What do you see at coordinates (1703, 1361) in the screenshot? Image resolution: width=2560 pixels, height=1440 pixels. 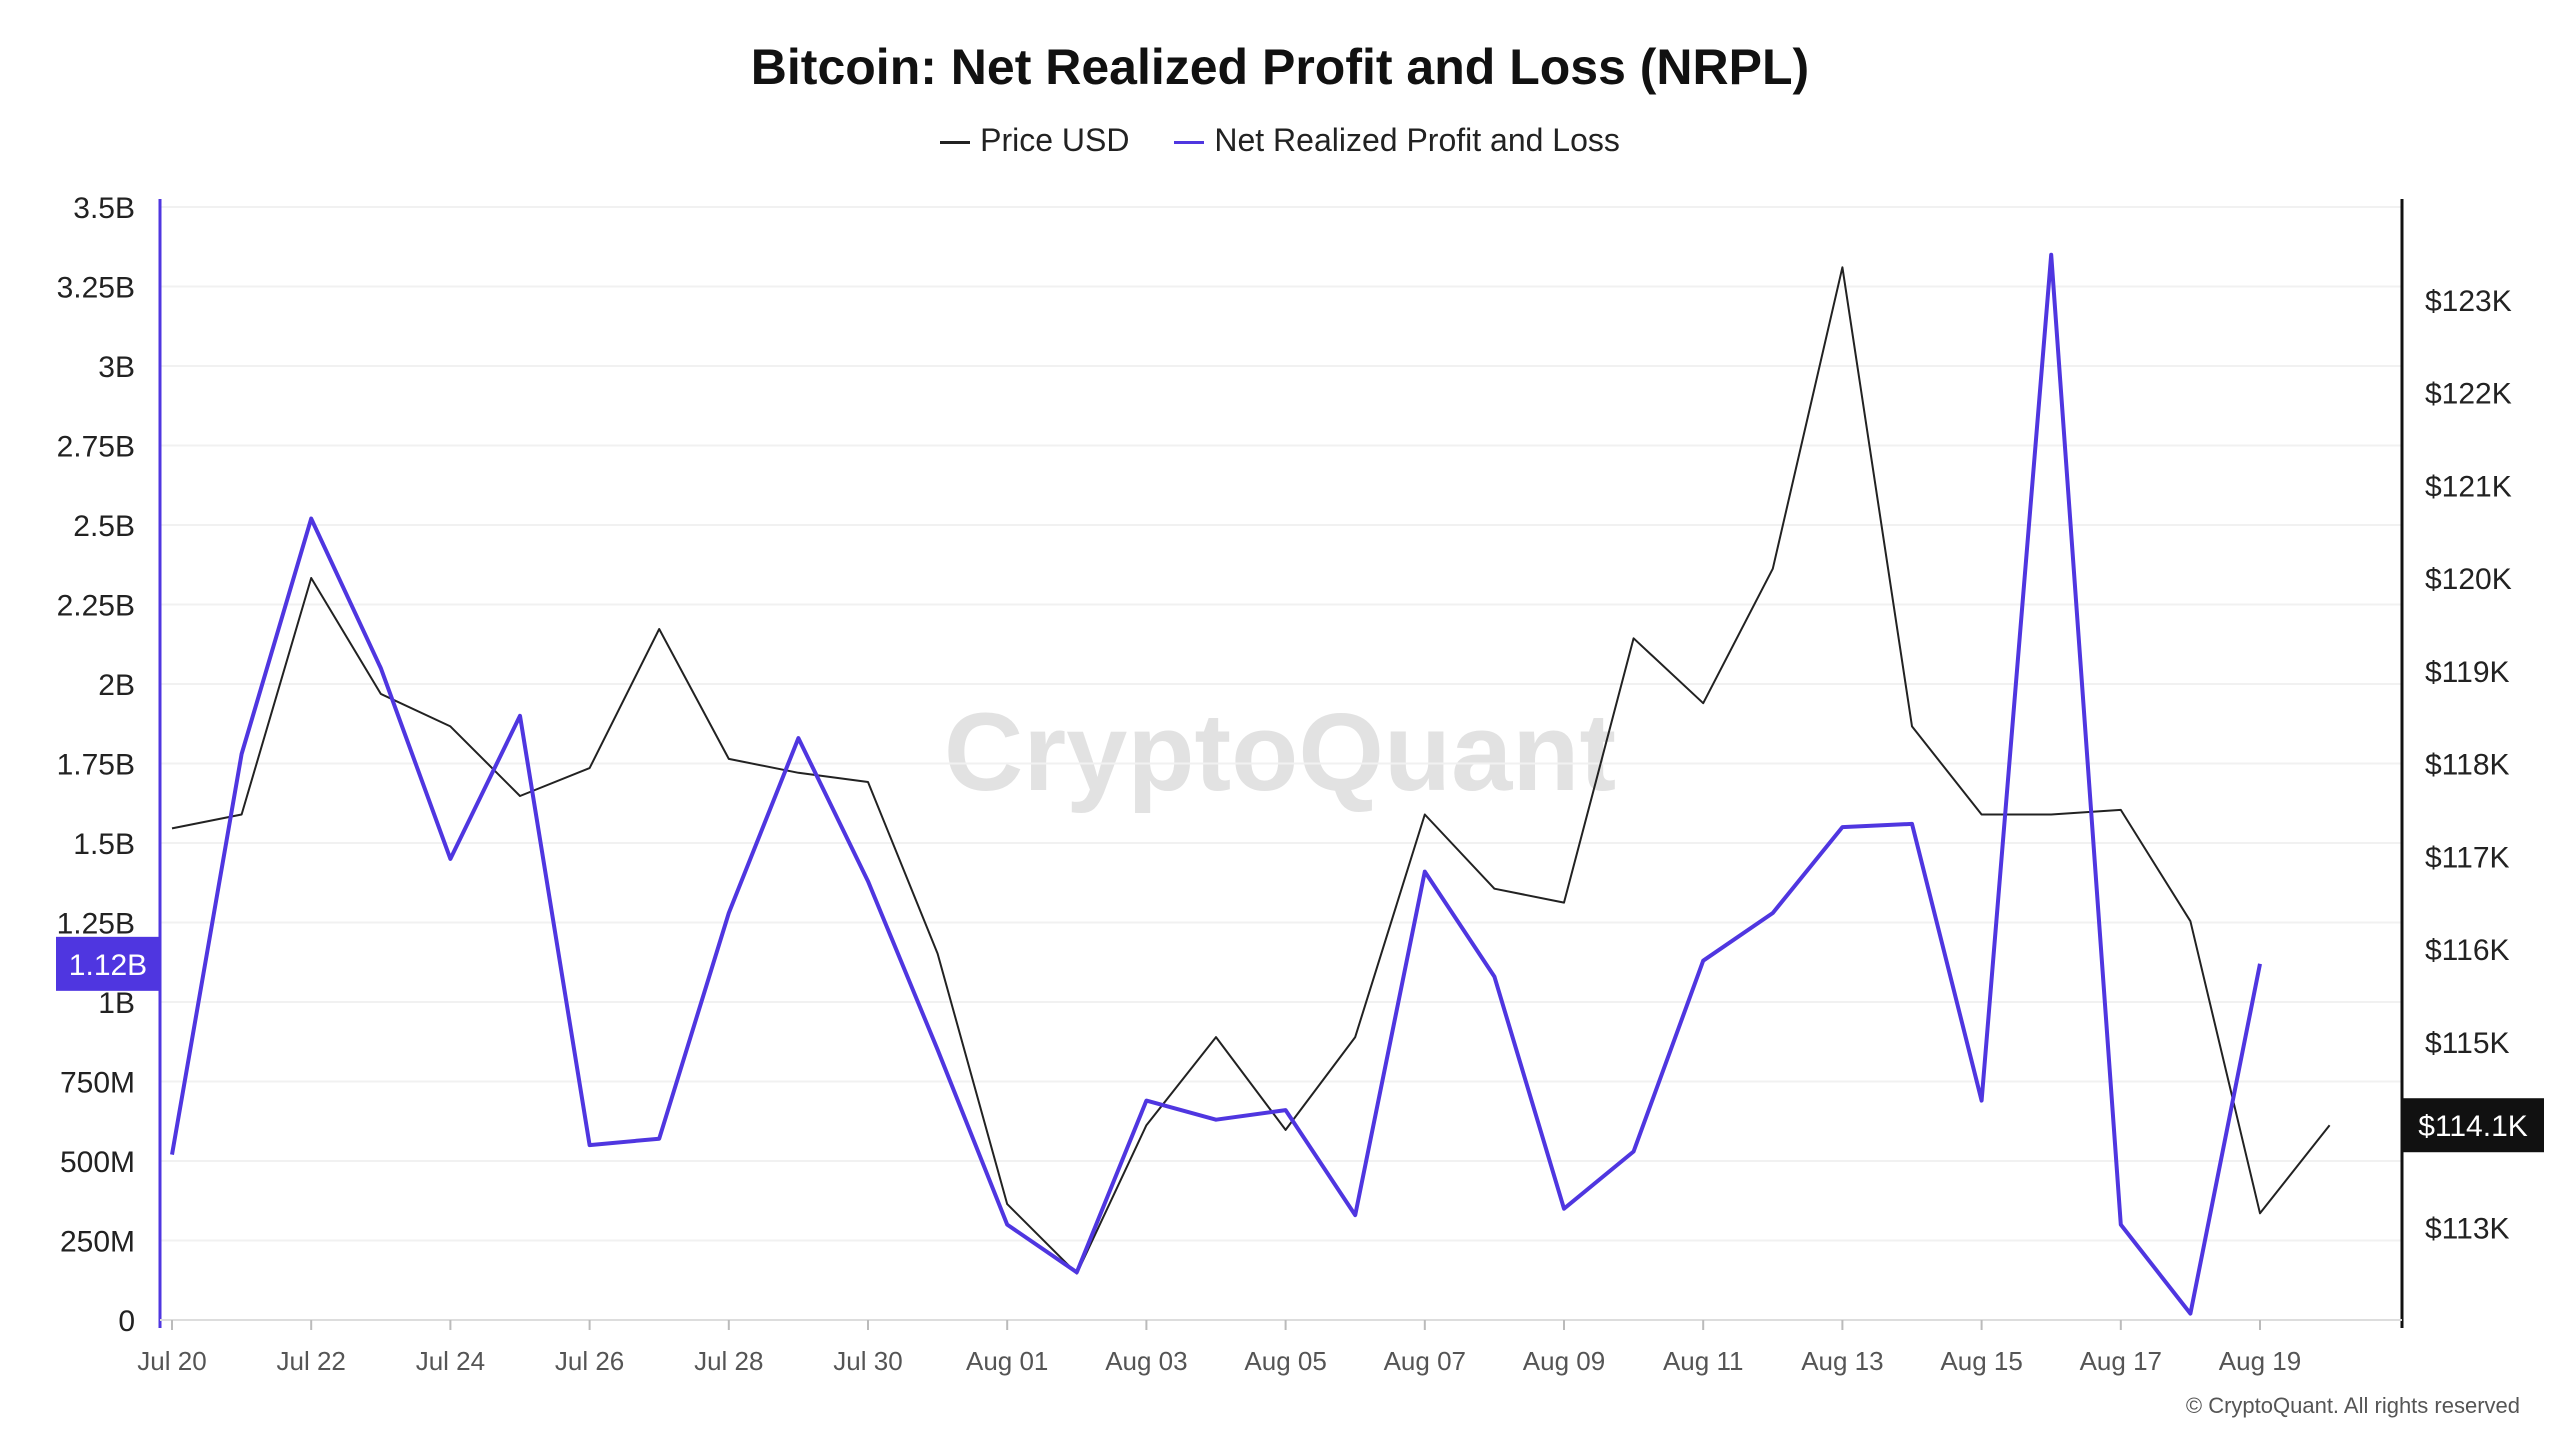 I see `x-tick-label: Aug 11` at bounding box center [1703, 1361].